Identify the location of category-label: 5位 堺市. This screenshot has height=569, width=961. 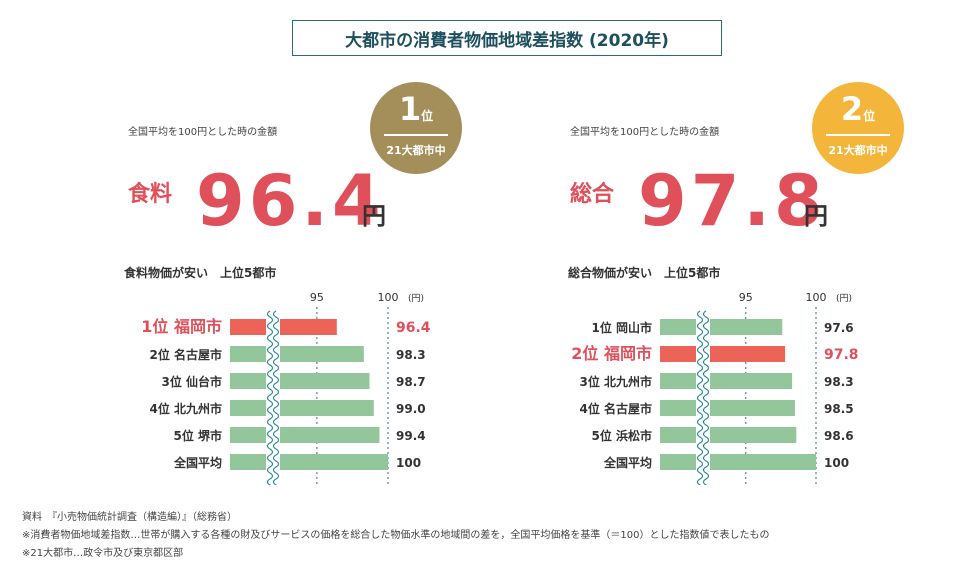
(197, 435).